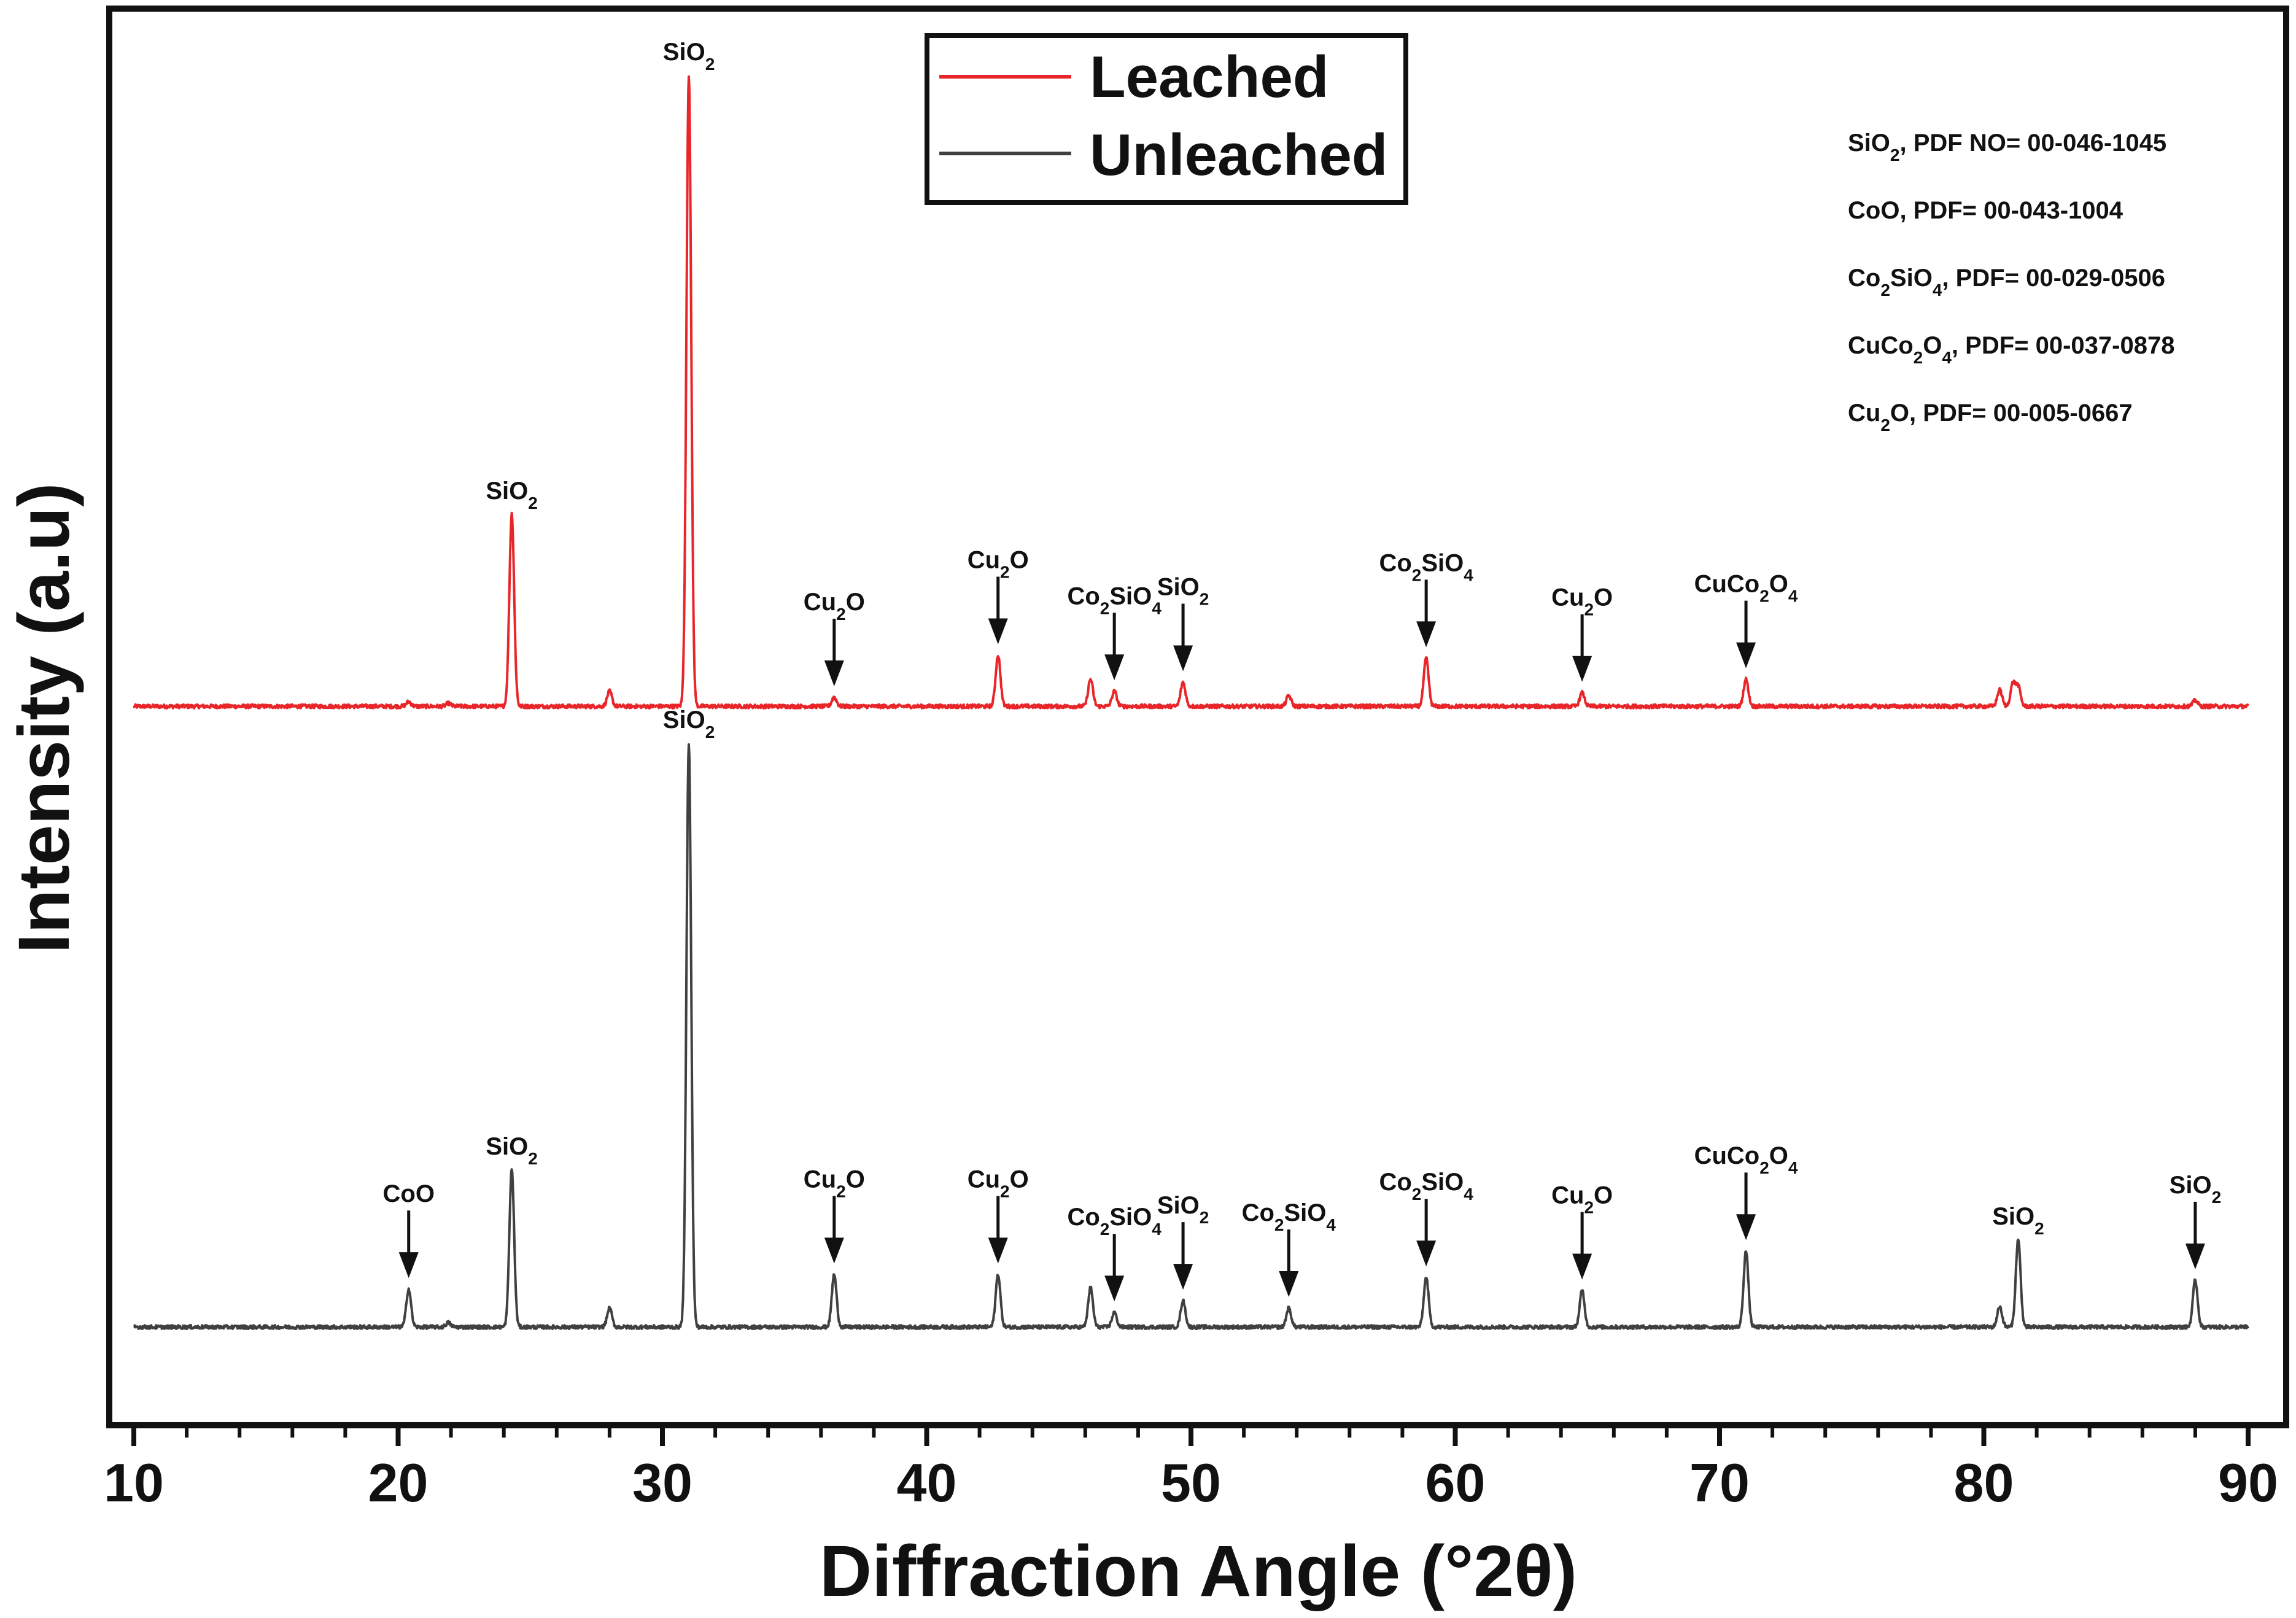  Describe the element at coordinates (2006, 282) in the screenshot. I see `reference-entry: Co2SiO4, PDF= 00-029-0506` at that location.